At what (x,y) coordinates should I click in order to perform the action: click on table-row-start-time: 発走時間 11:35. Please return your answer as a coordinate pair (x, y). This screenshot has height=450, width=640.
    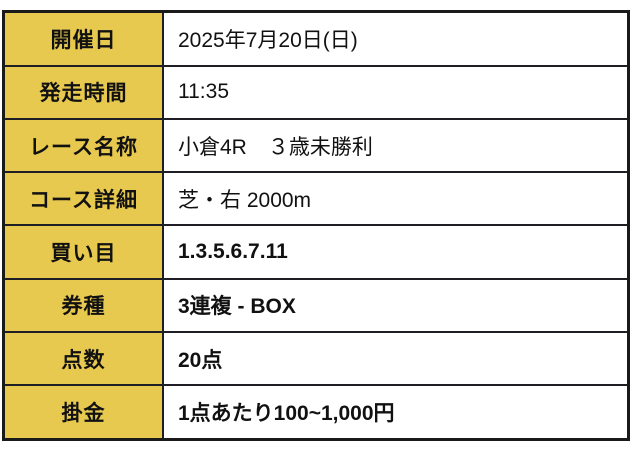
    Looking at the image, I should click on (316, 92).